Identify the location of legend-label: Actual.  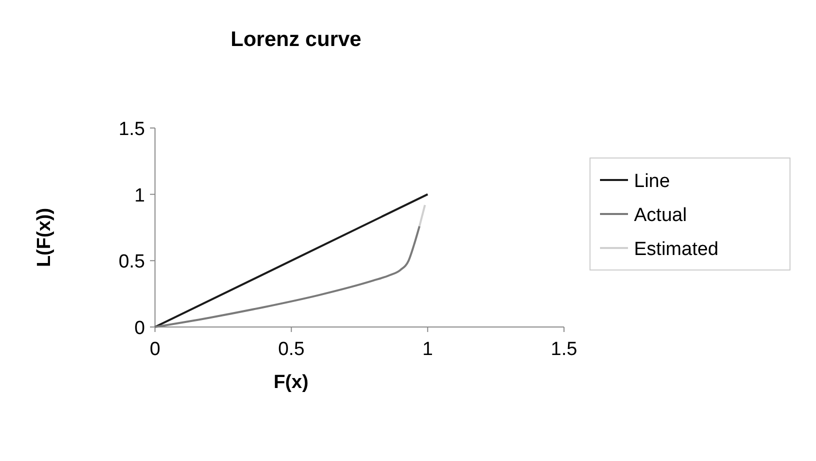
(660, 215).